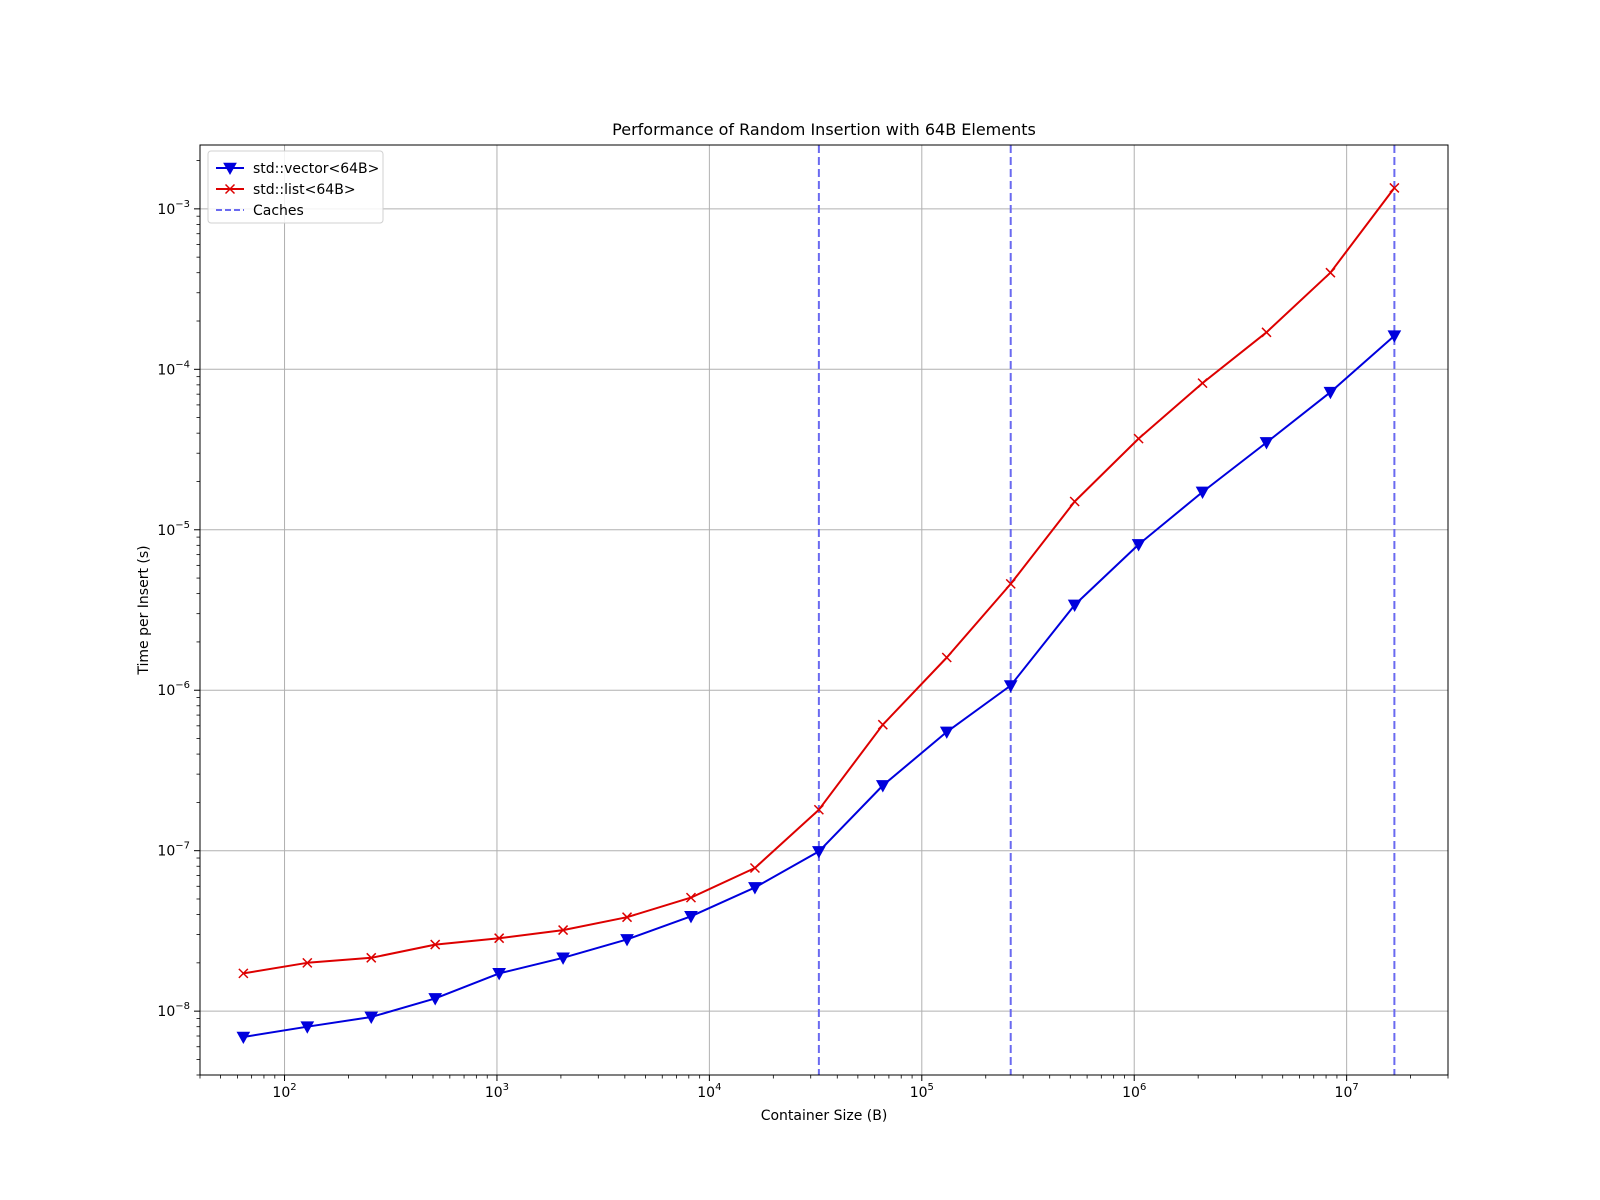 This screenshot has height=1200, width=1600. What do you see at coordinates (173, 529) in the screenshot?
I see `y-tick-label: 10⁻⁵` at bounding box center [173, 529].